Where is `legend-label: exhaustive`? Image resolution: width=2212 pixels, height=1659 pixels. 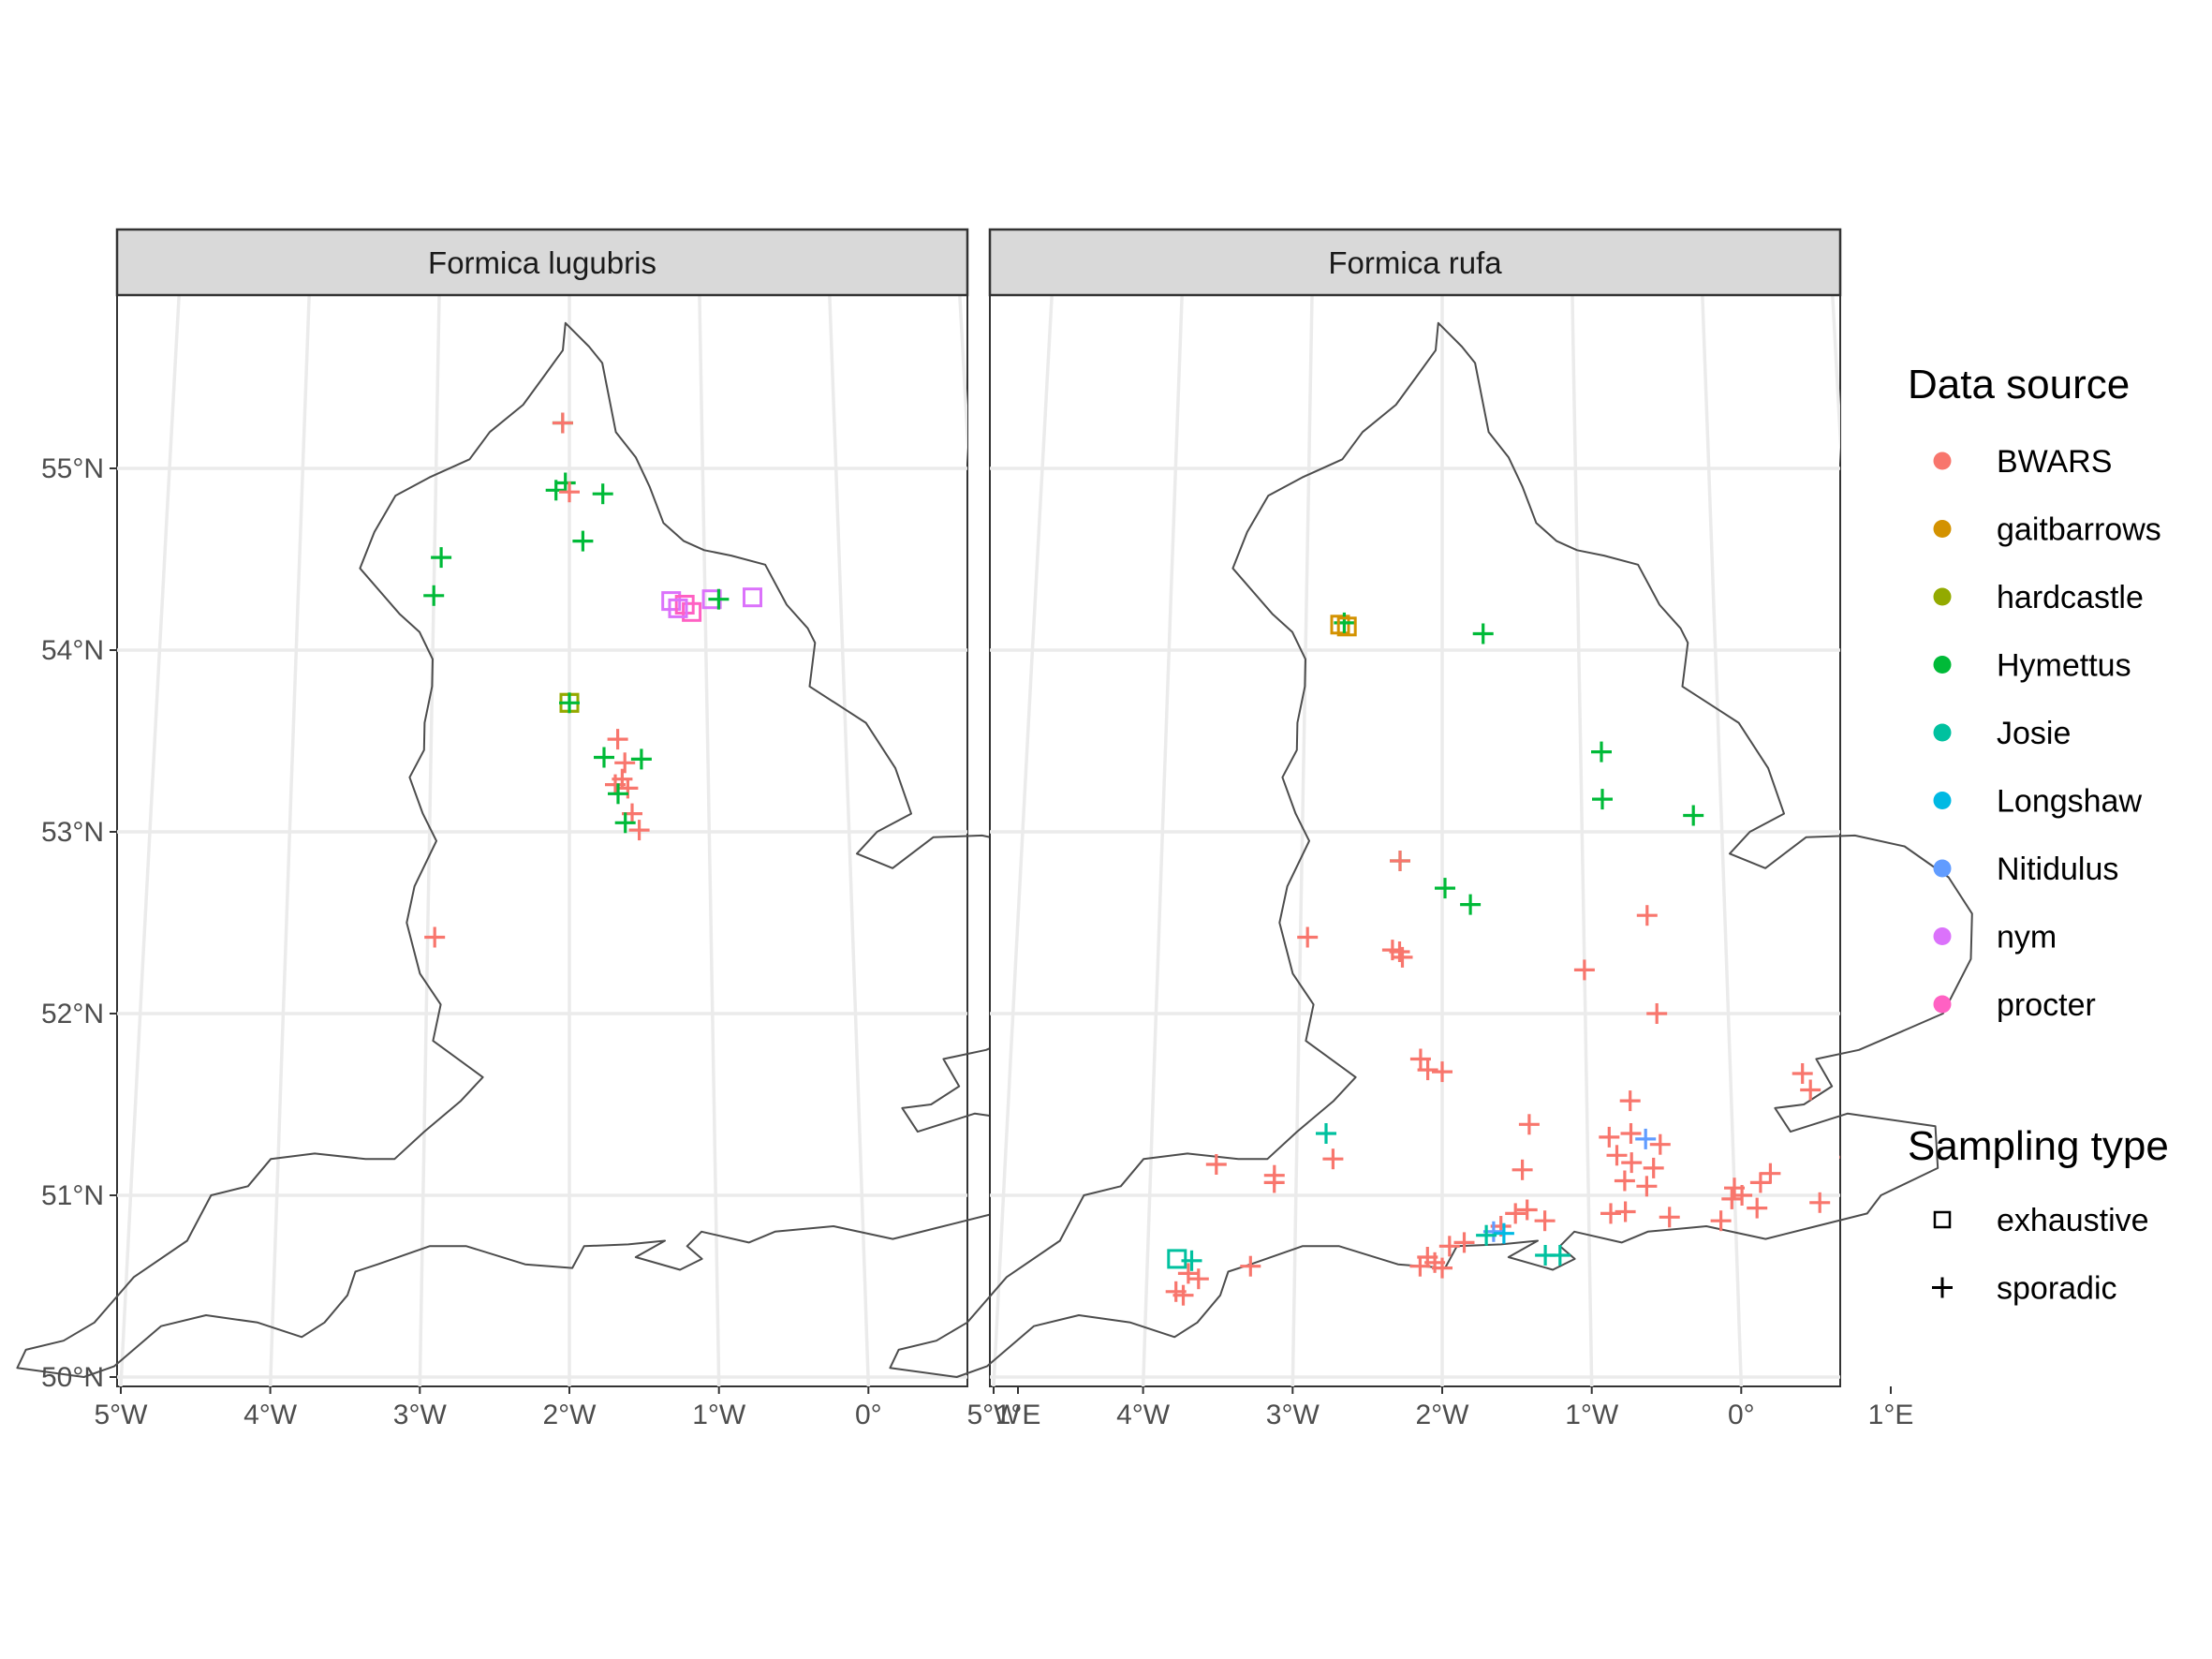 legend-label: exhaustive is located at coordinates (2073, 1220).